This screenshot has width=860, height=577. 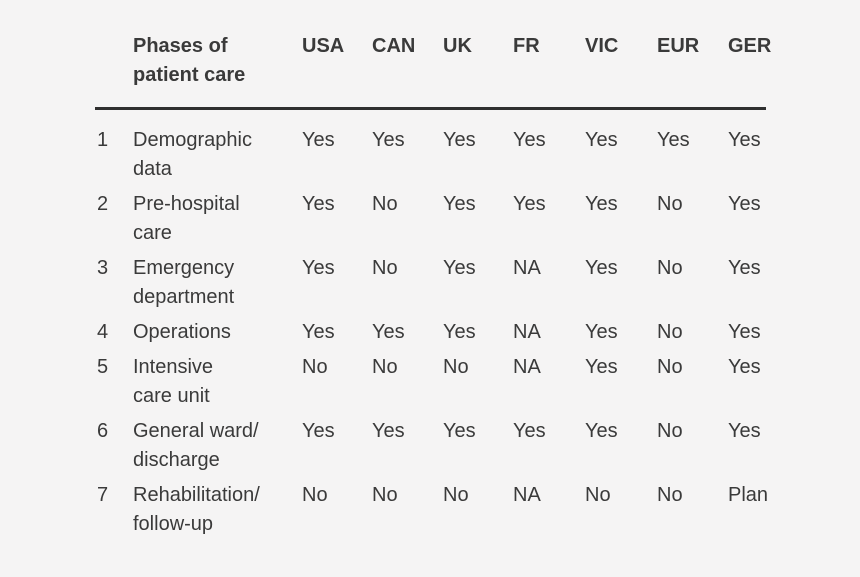 What do you see at coordinates (430, 219) in the screenshot?
I see `table-row: 2 Pre-hospital care Yes No Yes Yes Yes No Yes` at bounding box center [430, 219].